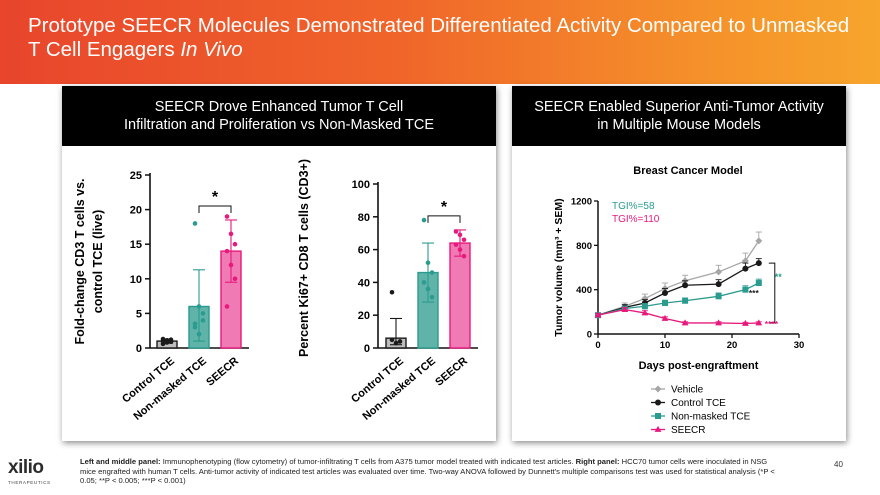 Image resolution: width=880 pixels, height=495 pixels. Describe the element at coordinates (584, 246) in the screenshot. I see `y-tick-label: 800` at that location.